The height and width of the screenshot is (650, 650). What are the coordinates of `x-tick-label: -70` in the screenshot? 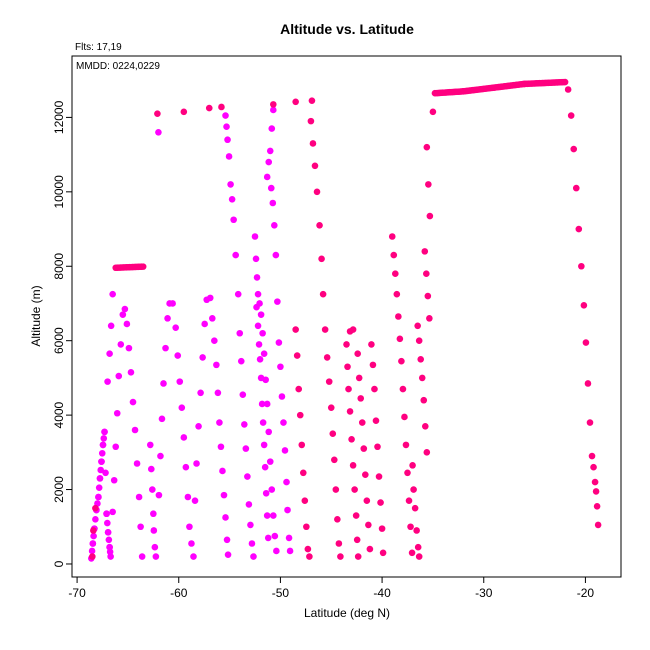 It's located at (77, 593).